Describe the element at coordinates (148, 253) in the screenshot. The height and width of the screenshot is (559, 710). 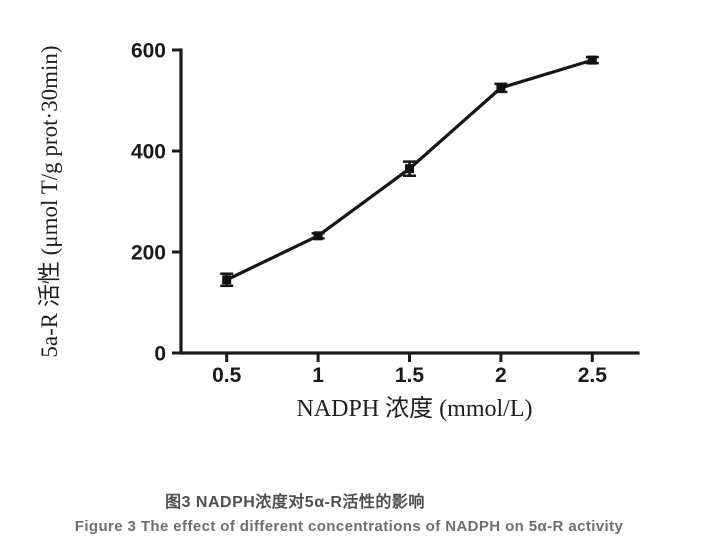
I see `y-axis-tick-label: 200` at that location.